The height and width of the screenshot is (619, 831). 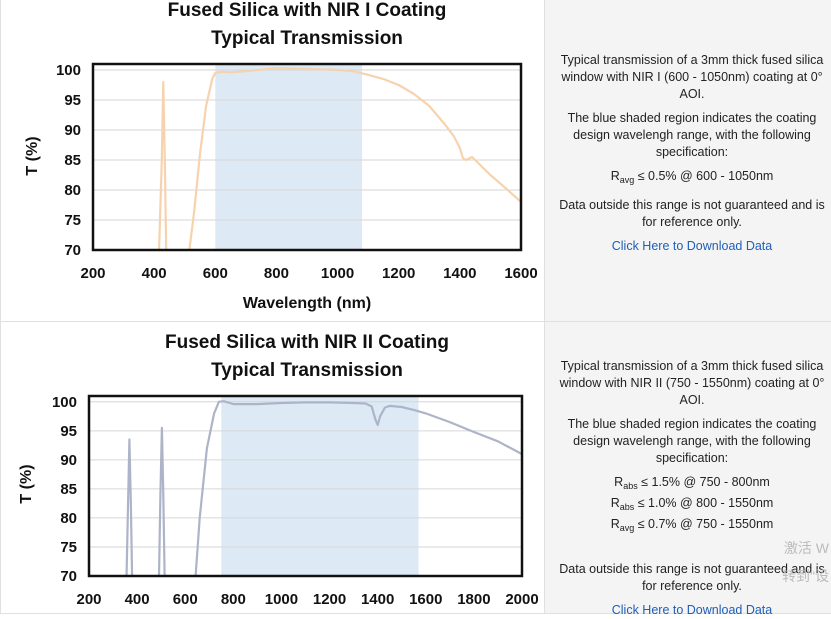 I want to click on watermark-text: 转到"设, so click(x=805, y=576).